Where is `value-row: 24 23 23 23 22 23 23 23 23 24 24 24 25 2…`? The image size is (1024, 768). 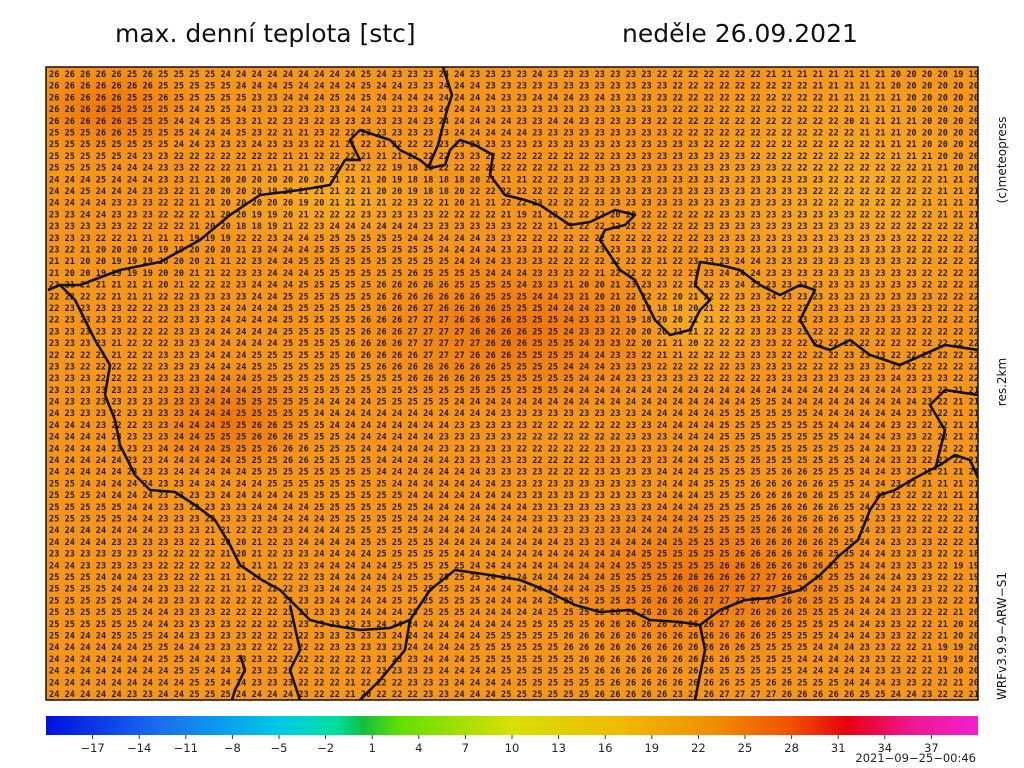
value-row: 24 23 23 23 22 23 23 23 23 24 24 24 25 2… is located at coordinates (514, 414).